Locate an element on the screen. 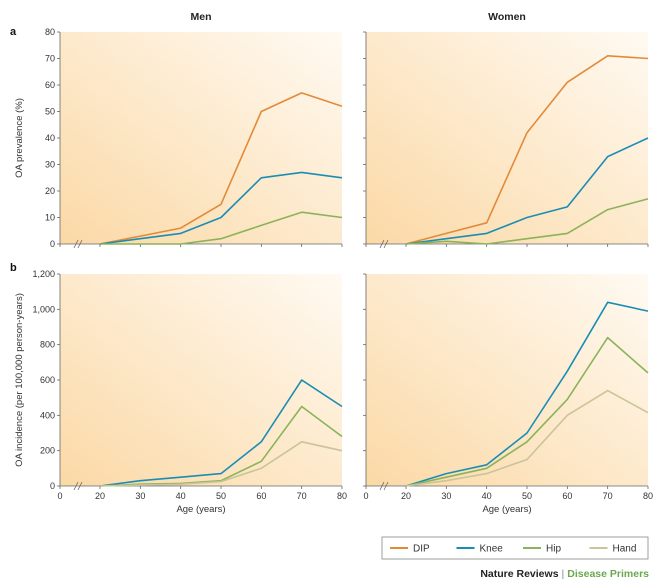 This screenshot has width=663, height=588. y-tick-label: 1,200 is located at coordinates (43, 274).